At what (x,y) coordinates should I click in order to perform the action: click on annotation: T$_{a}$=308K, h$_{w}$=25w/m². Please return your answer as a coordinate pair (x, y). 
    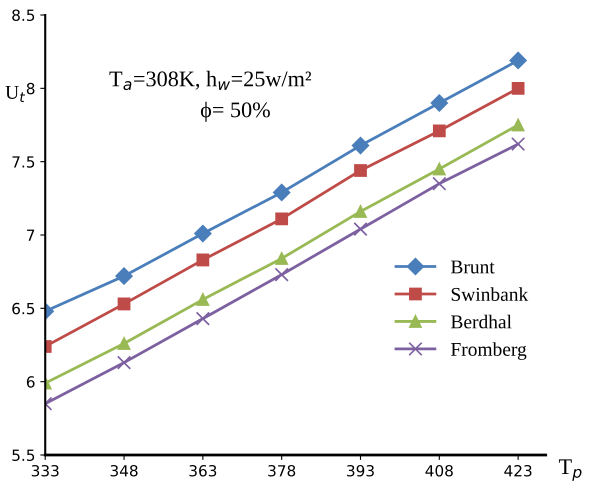
    Looking at the image, I should click on (210, 80).